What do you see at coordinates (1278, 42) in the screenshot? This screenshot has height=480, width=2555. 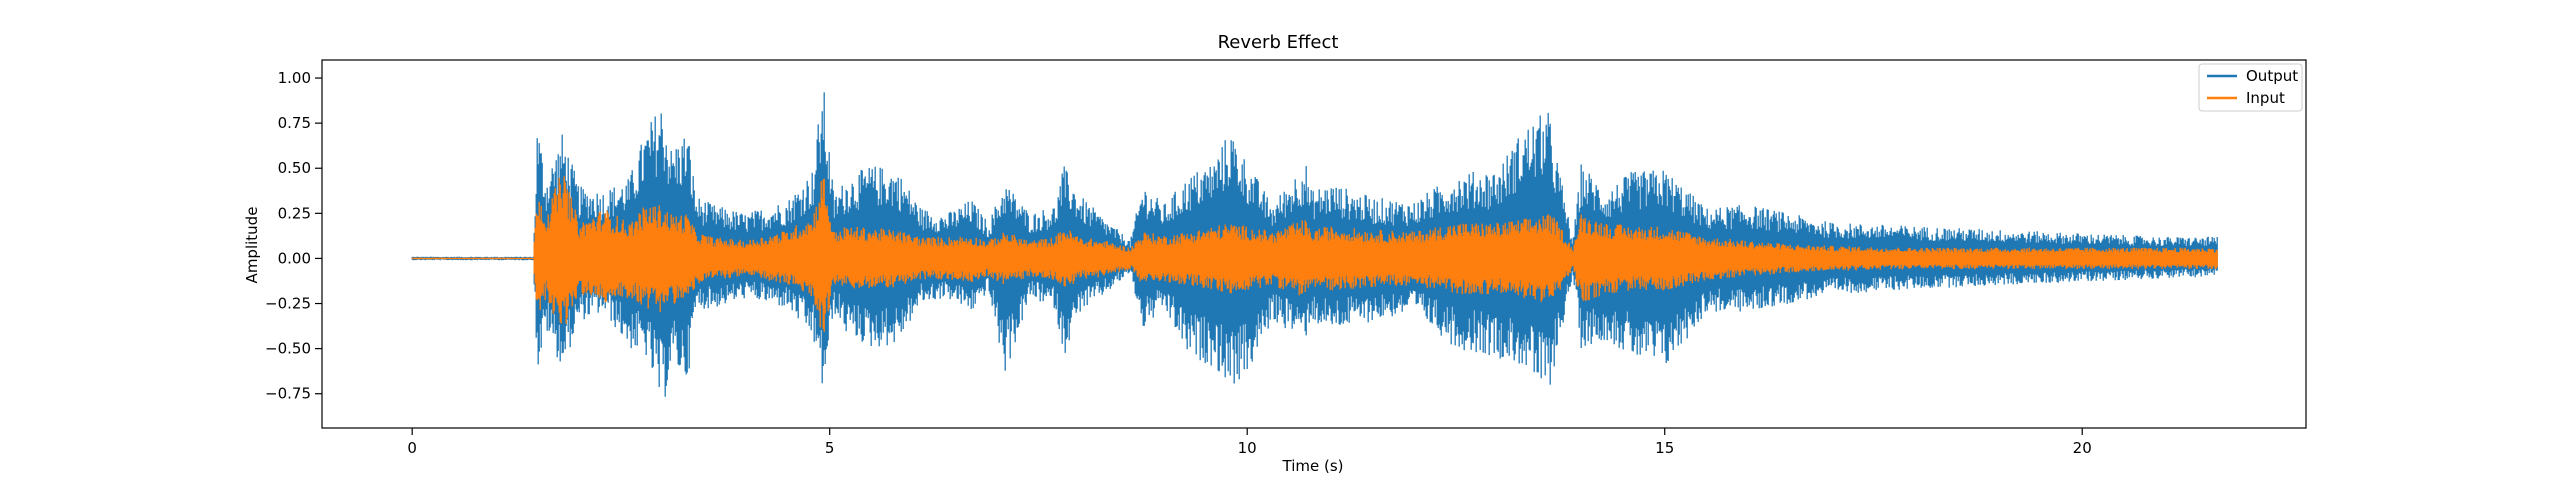 I see `chart-title: Reverb Effect` at bounding box center [1278, 42].